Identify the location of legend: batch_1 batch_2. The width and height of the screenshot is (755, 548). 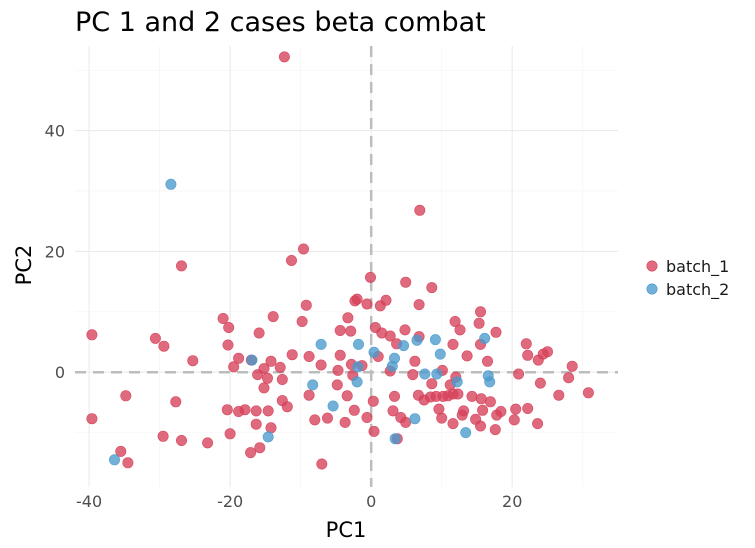
(687, 278).